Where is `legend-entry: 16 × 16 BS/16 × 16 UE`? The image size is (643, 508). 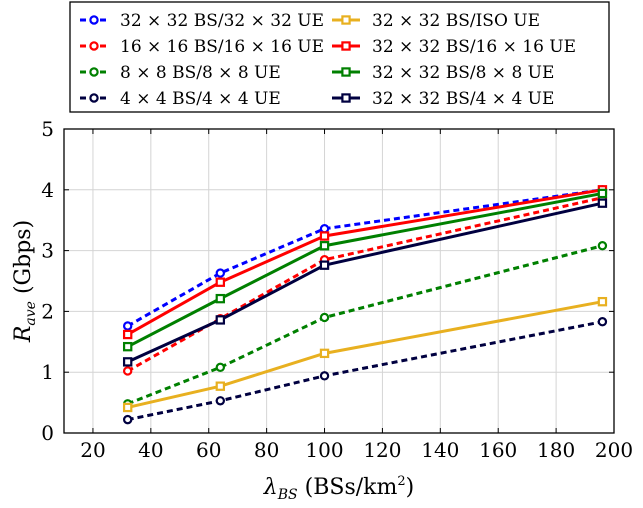
legend-entry: 16 × 16 BS/16 × 16 UE is located at coordinates (202, 47).